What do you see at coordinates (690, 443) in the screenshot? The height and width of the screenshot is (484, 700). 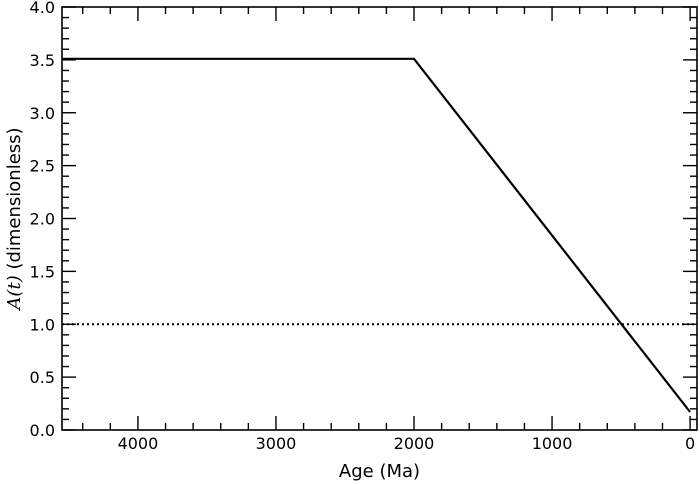 I see `x-tick-label: 0` at bounding box center [690, 443].